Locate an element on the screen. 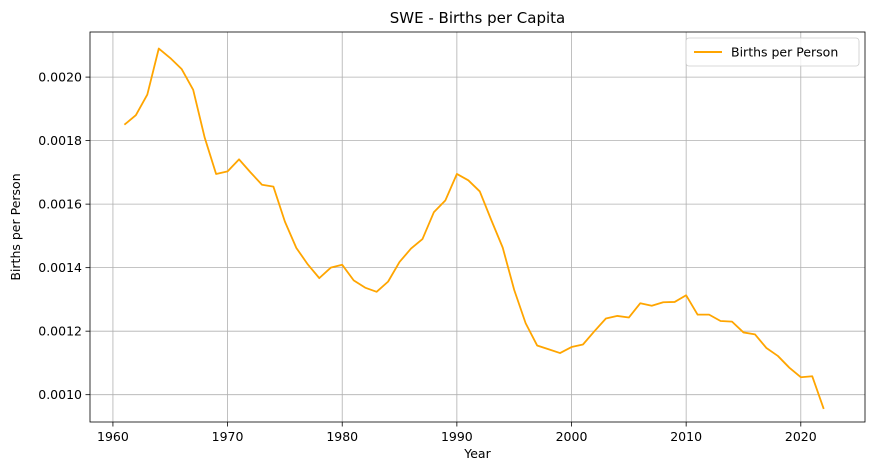 The image size is (872, 470). x-tick-label: 2000 is located at coordinates (572, 436).